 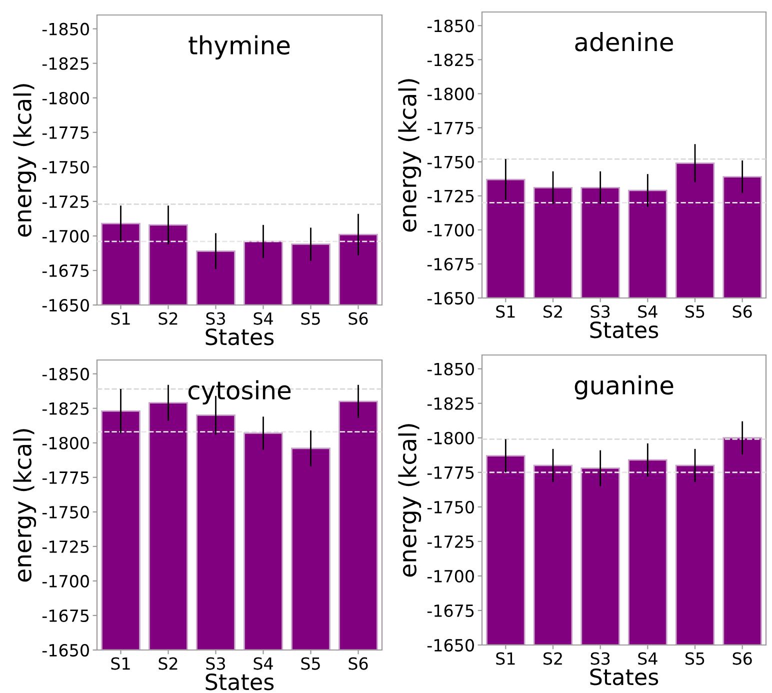 What do you see at coordinates (239, 392) in the screenshot?
I see `text: cytosine` at bounding box center [239, 392].